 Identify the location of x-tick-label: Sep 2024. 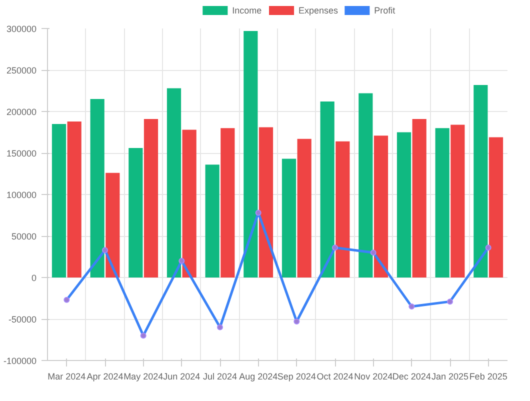
(296, 377).